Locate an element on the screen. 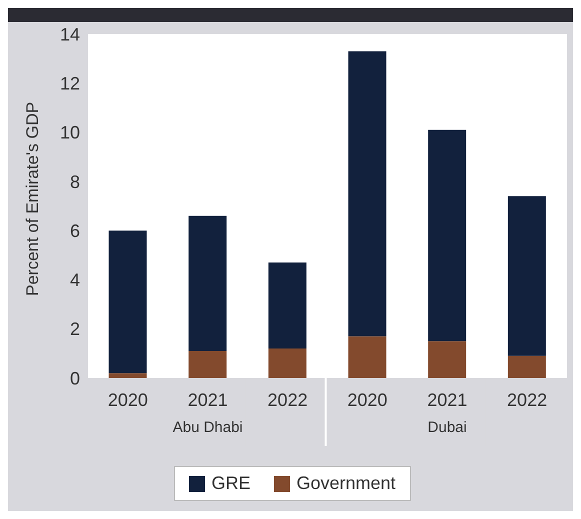 This screenshot has height=519, width=581. y-tick-label: 2 is located at coordinates (75, 329).